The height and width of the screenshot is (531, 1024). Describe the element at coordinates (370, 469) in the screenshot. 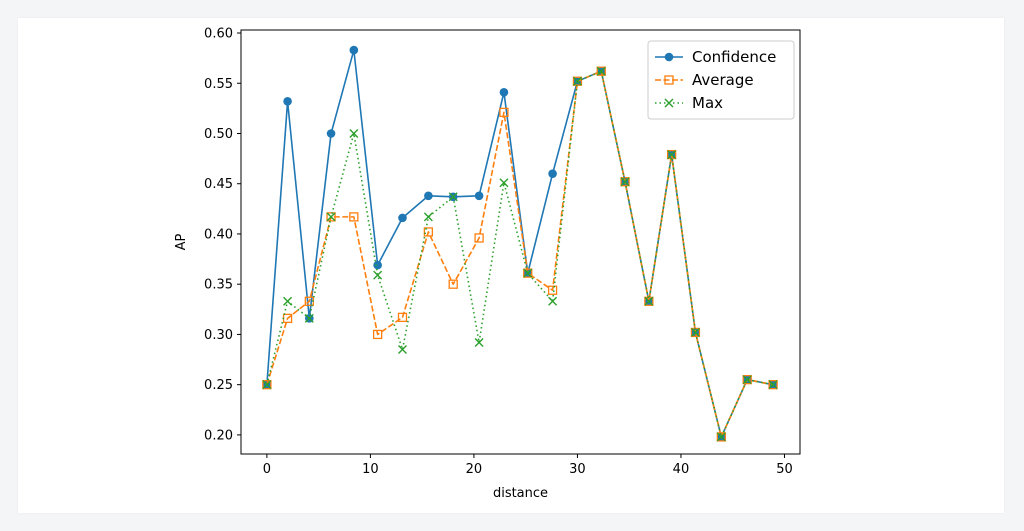

I see `x-tick-label: 10` at that location.